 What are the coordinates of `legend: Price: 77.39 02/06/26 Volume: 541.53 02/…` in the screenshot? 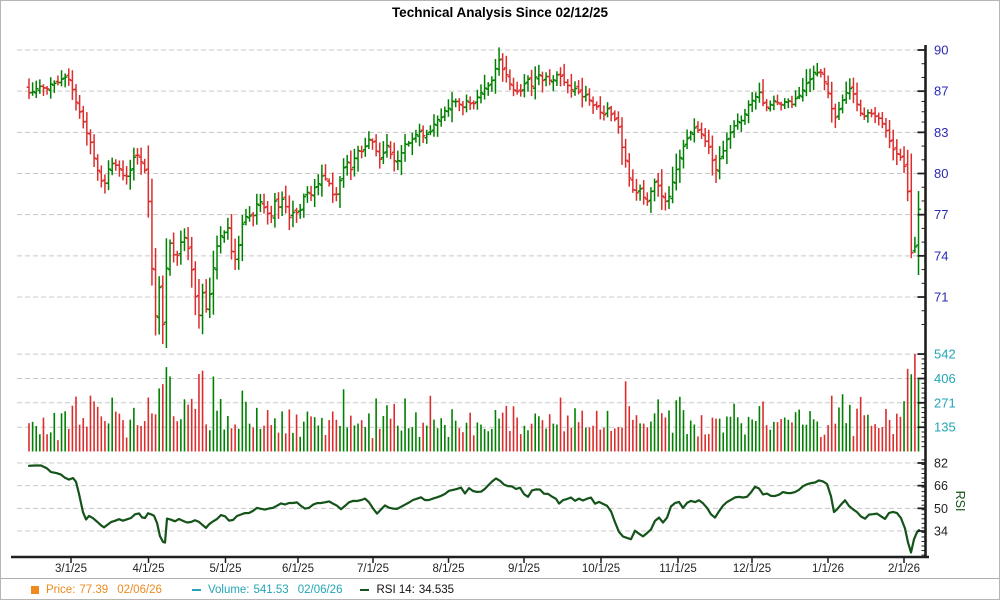 It's located at (242, 590).